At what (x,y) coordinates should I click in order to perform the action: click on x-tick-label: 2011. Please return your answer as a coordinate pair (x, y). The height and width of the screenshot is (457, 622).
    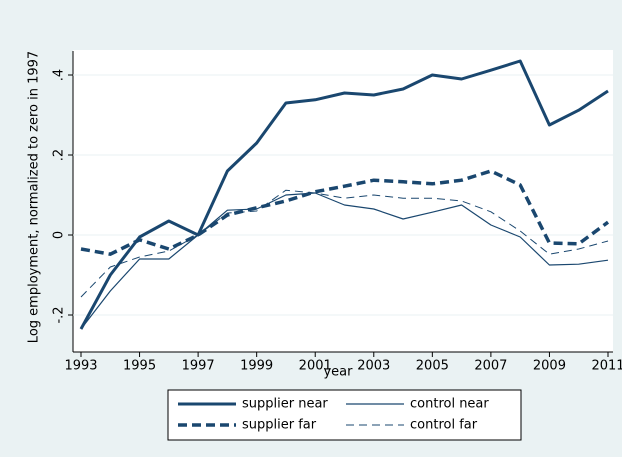
    Looking at the image, I should click on (606, 366).